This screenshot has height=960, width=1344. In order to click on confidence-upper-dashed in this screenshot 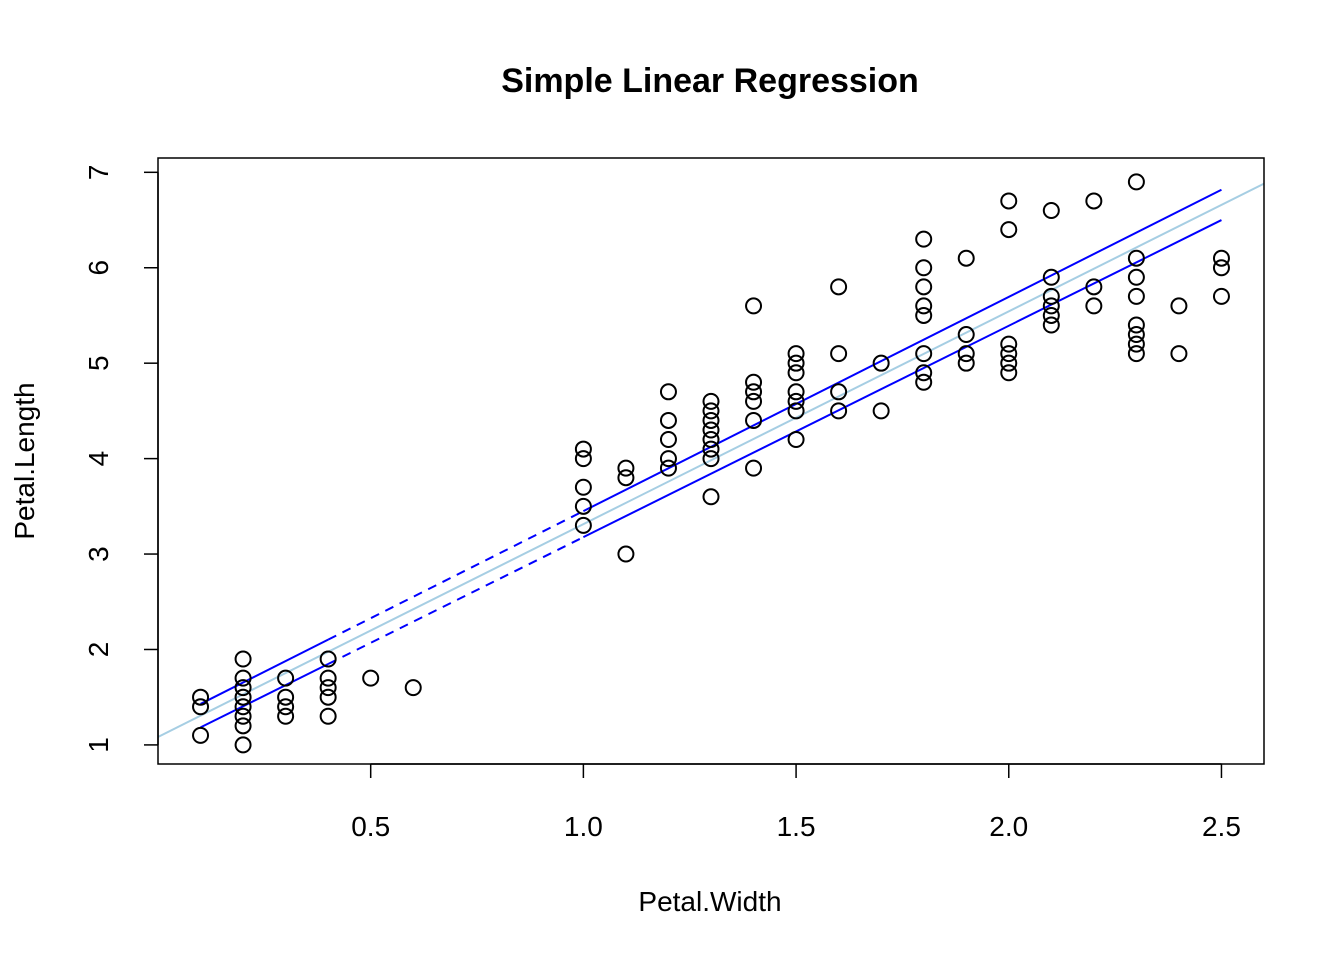, I will do `click(455, 575)`.